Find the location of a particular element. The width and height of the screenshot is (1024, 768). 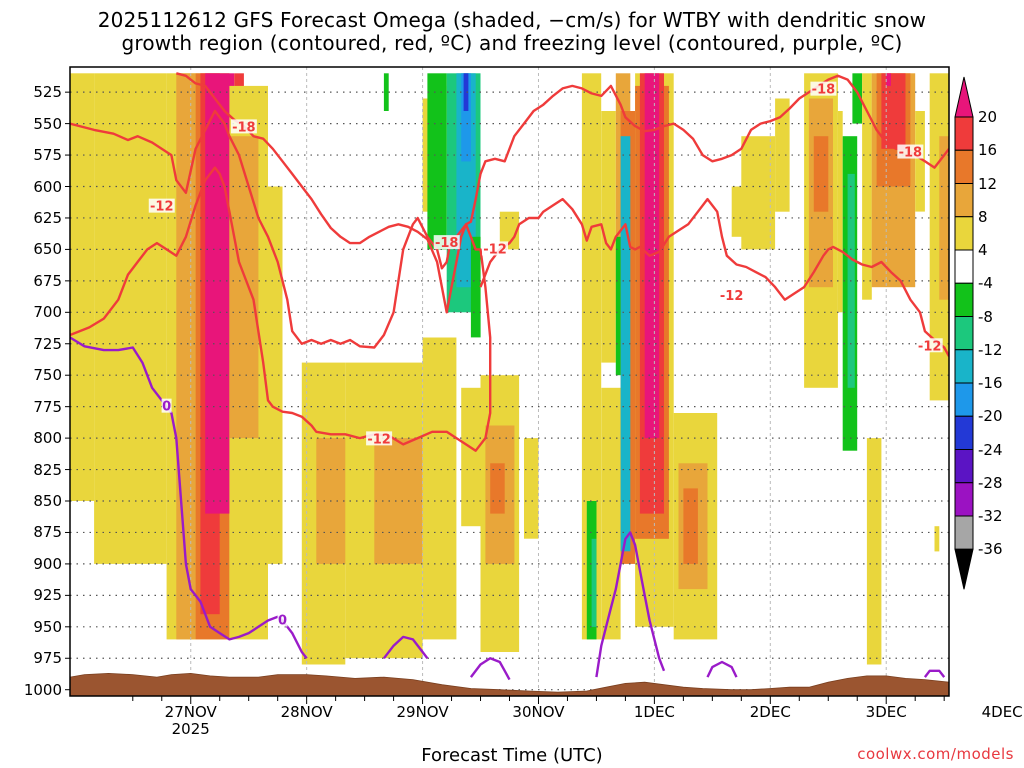

y-tick-label: 625 is located at coordinates (47, 217).